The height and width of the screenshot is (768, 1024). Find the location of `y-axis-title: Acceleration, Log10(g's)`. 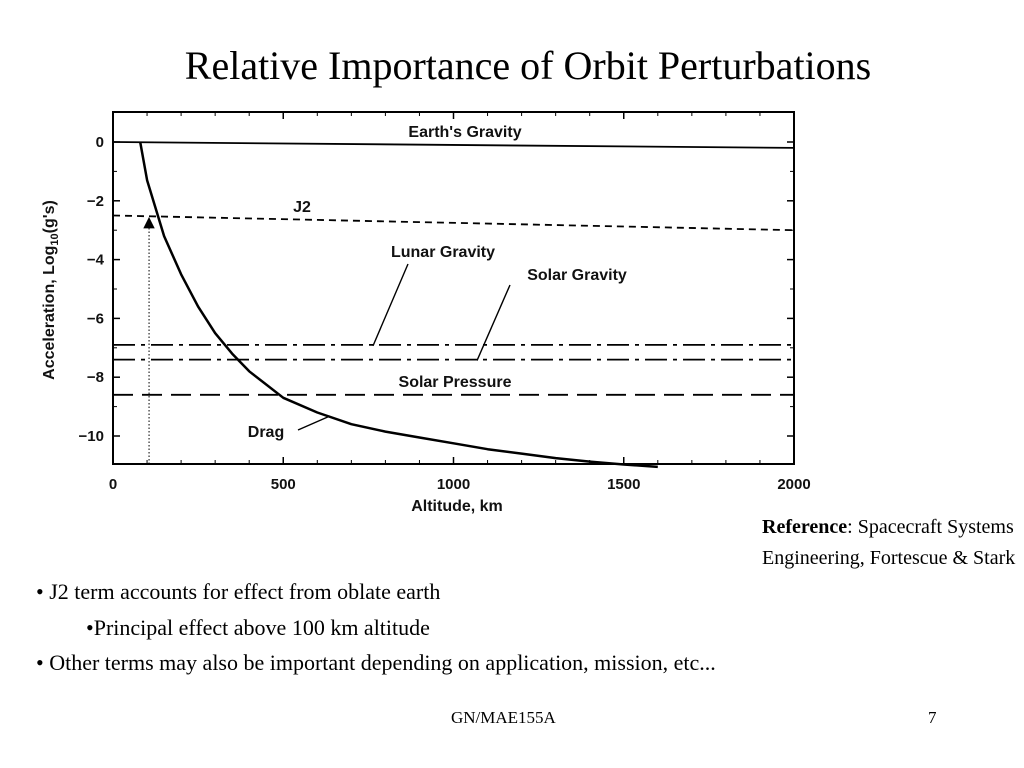

y-axis-title: Acceleration, Log10(g's) is located at coordinates (51, 290).